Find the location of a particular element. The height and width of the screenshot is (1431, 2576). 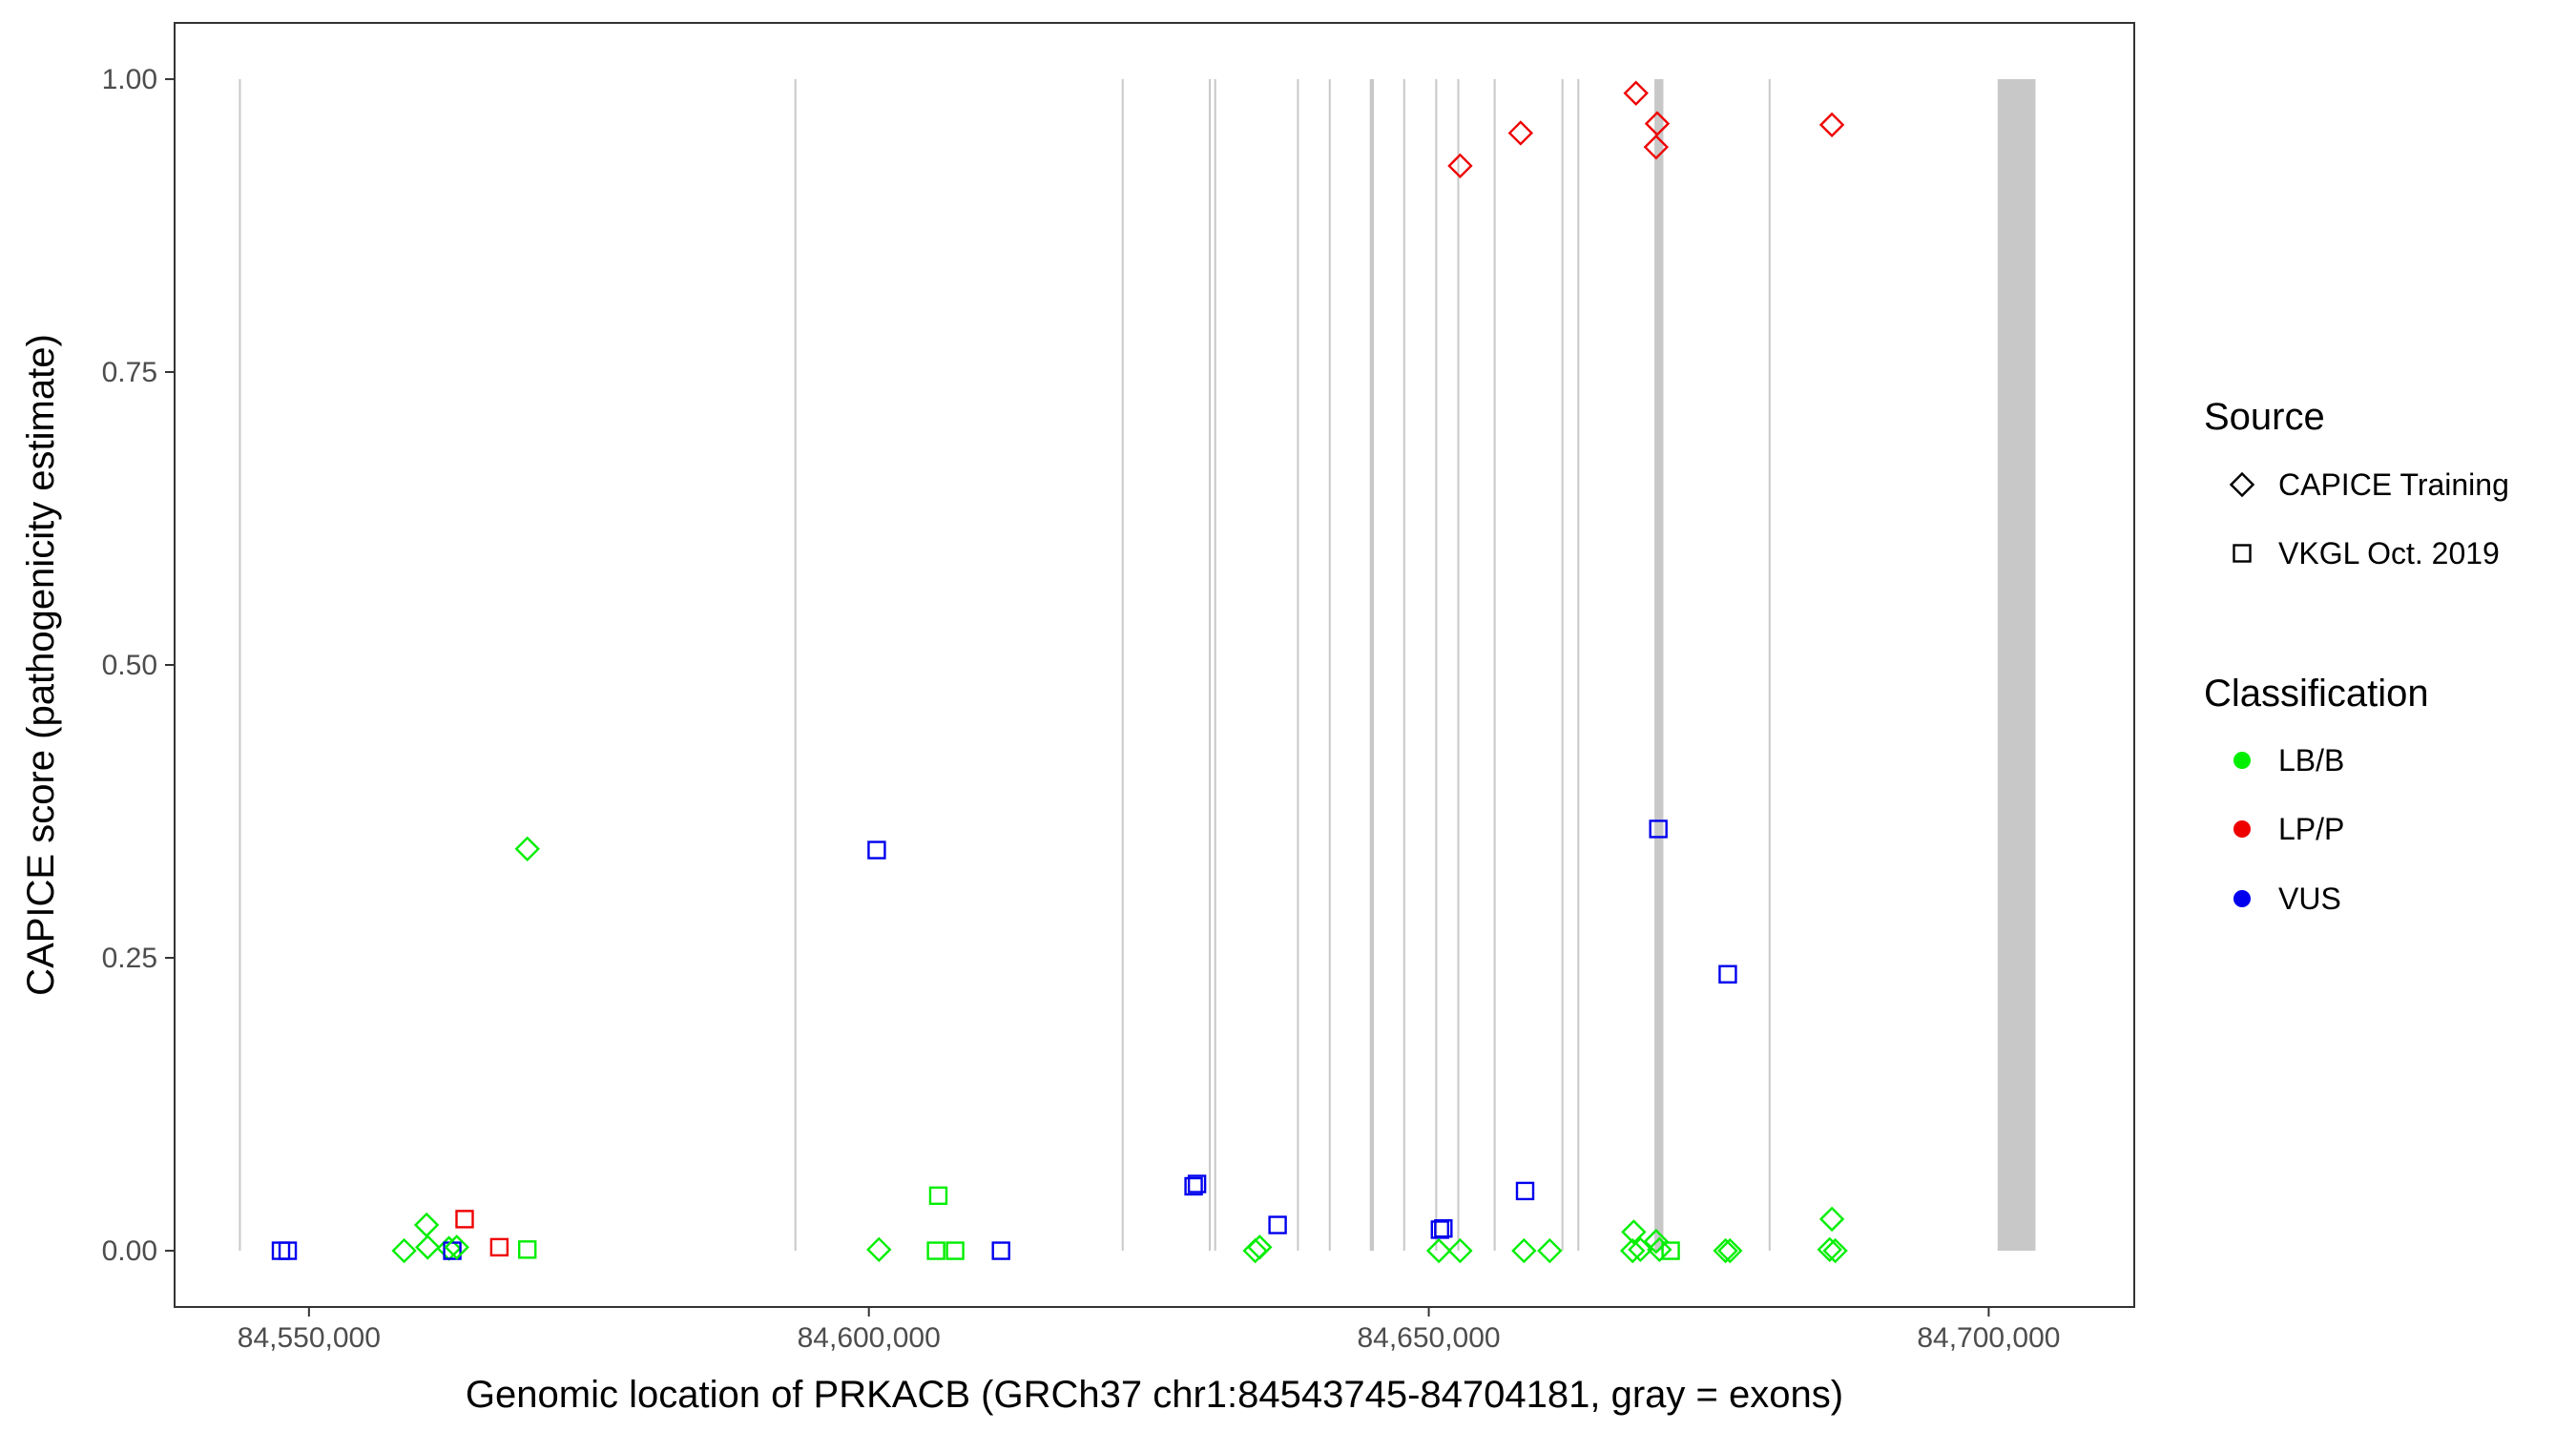

legend-classification-title: Classification is located at coordinates (2316, 694).